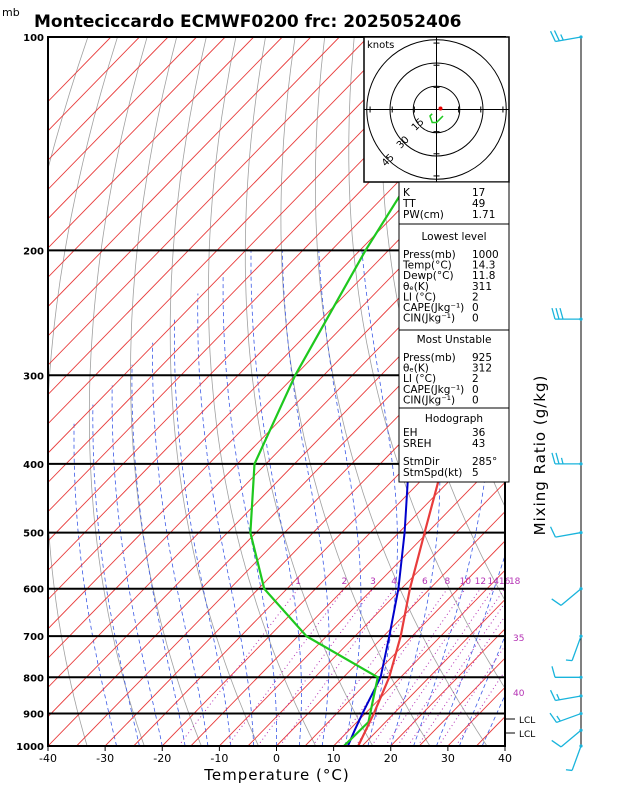 The height and width of the screenshot is (800, 618). I want to click on pressure-tick-label: 200, so click(33, 251).